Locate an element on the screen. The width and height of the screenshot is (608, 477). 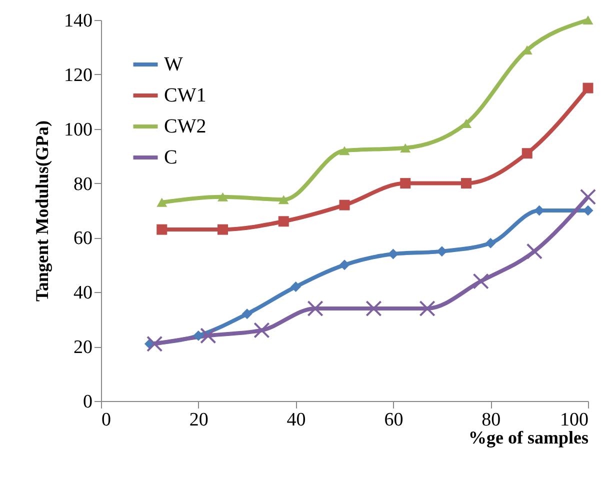
x-tick-label: 60 is located at coordinates (394, 420).